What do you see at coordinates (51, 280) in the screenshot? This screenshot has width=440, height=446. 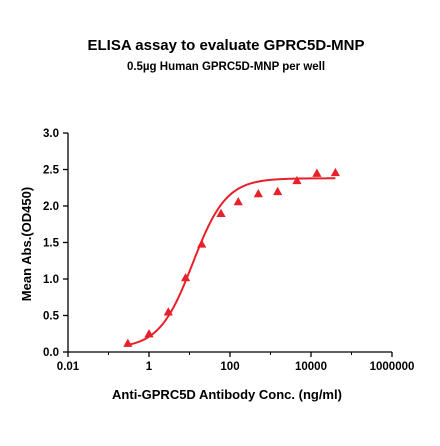 I see `y-tick-label: 1.0` at bounding box center [51, 280].